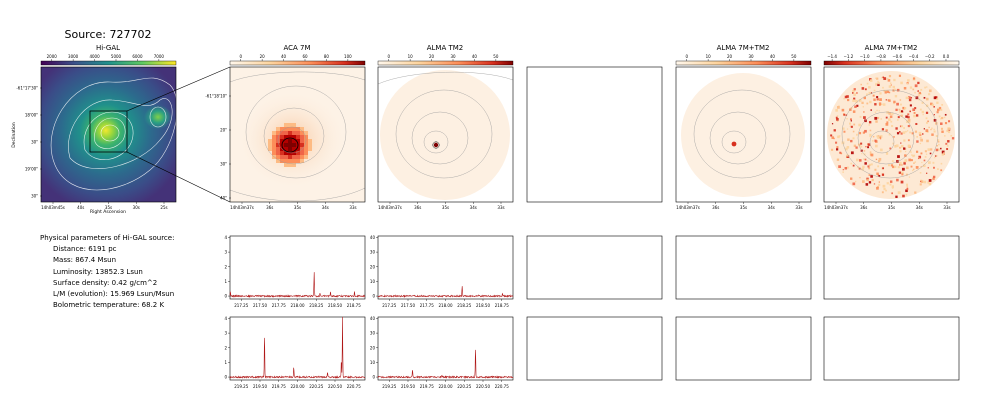 This screenshot has width=1000, height=405. I want to click on tm2-colorbar, so click(445, 63).